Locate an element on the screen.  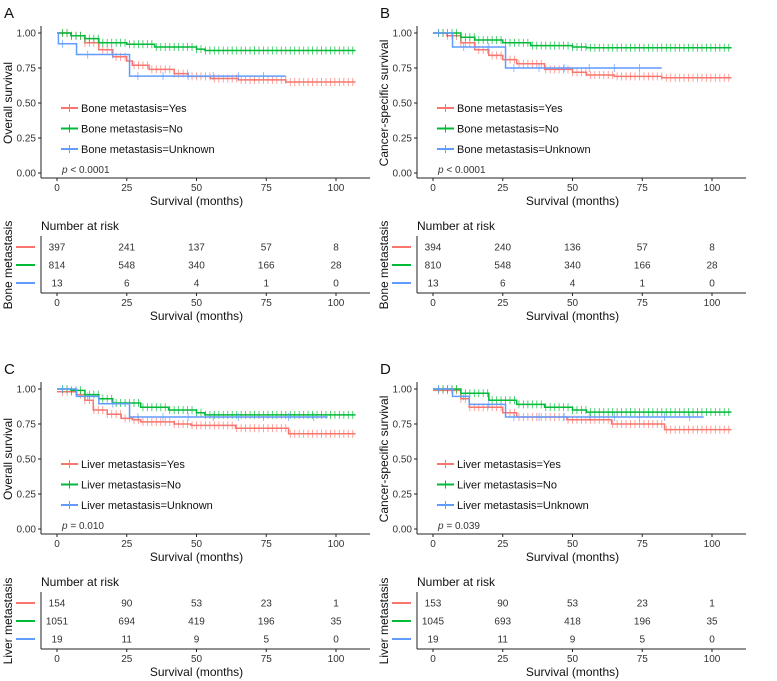
risk-count: 153 is located at coordinates (433, 604).